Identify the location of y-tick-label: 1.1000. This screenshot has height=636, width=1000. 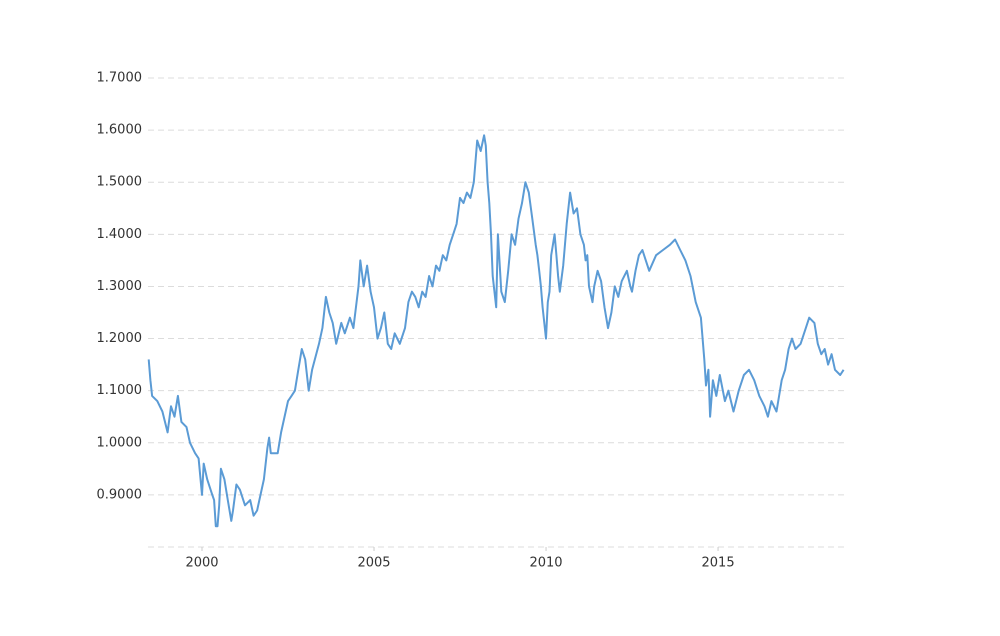
(120, 390).